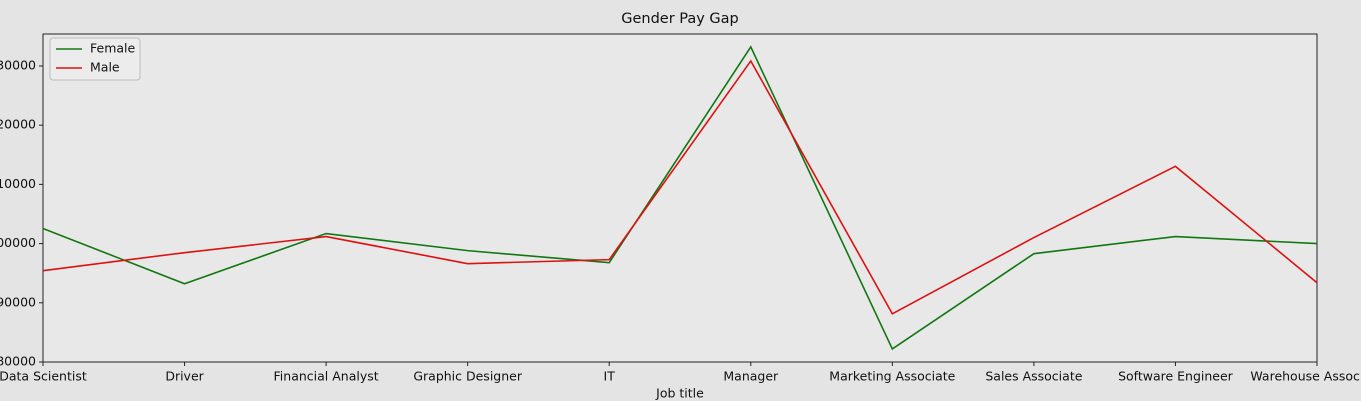 The width and height of the screenshot is (1361, 401). Describe the element at coordinates (18, 64) in the screenshot. I see `y-tick-label: 130000` at that location.